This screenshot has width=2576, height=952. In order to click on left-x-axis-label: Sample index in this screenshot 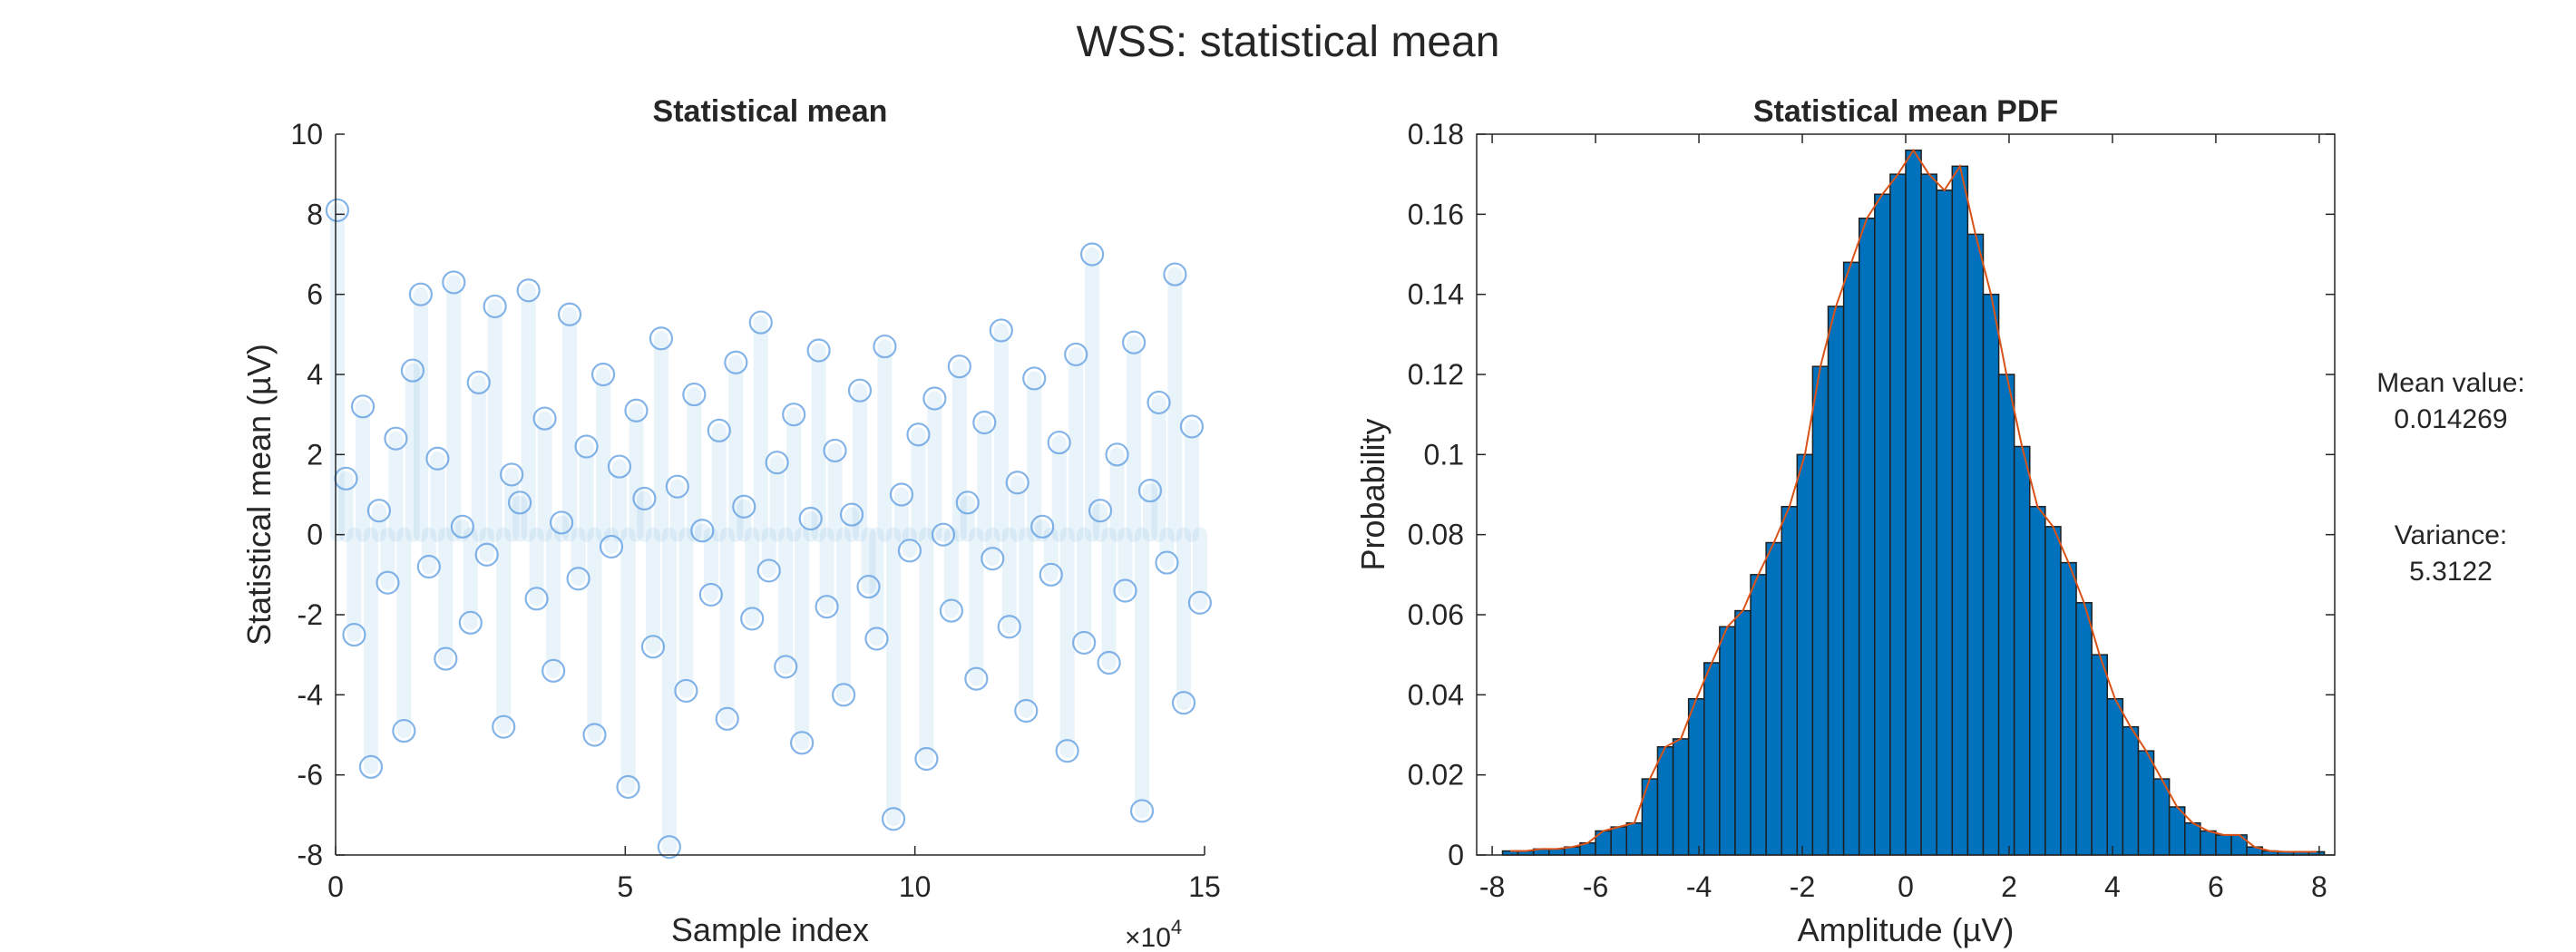, I will do `click(770, 930)`.